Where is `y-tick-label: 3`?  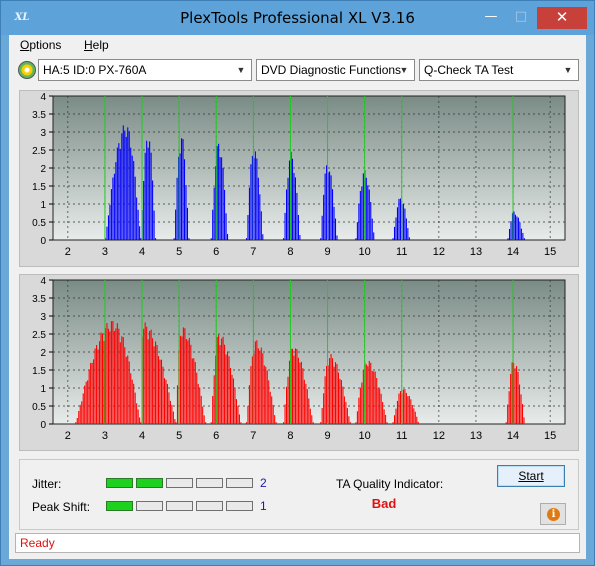
y-tick-label: 3 is located at coordinates (43, 317).